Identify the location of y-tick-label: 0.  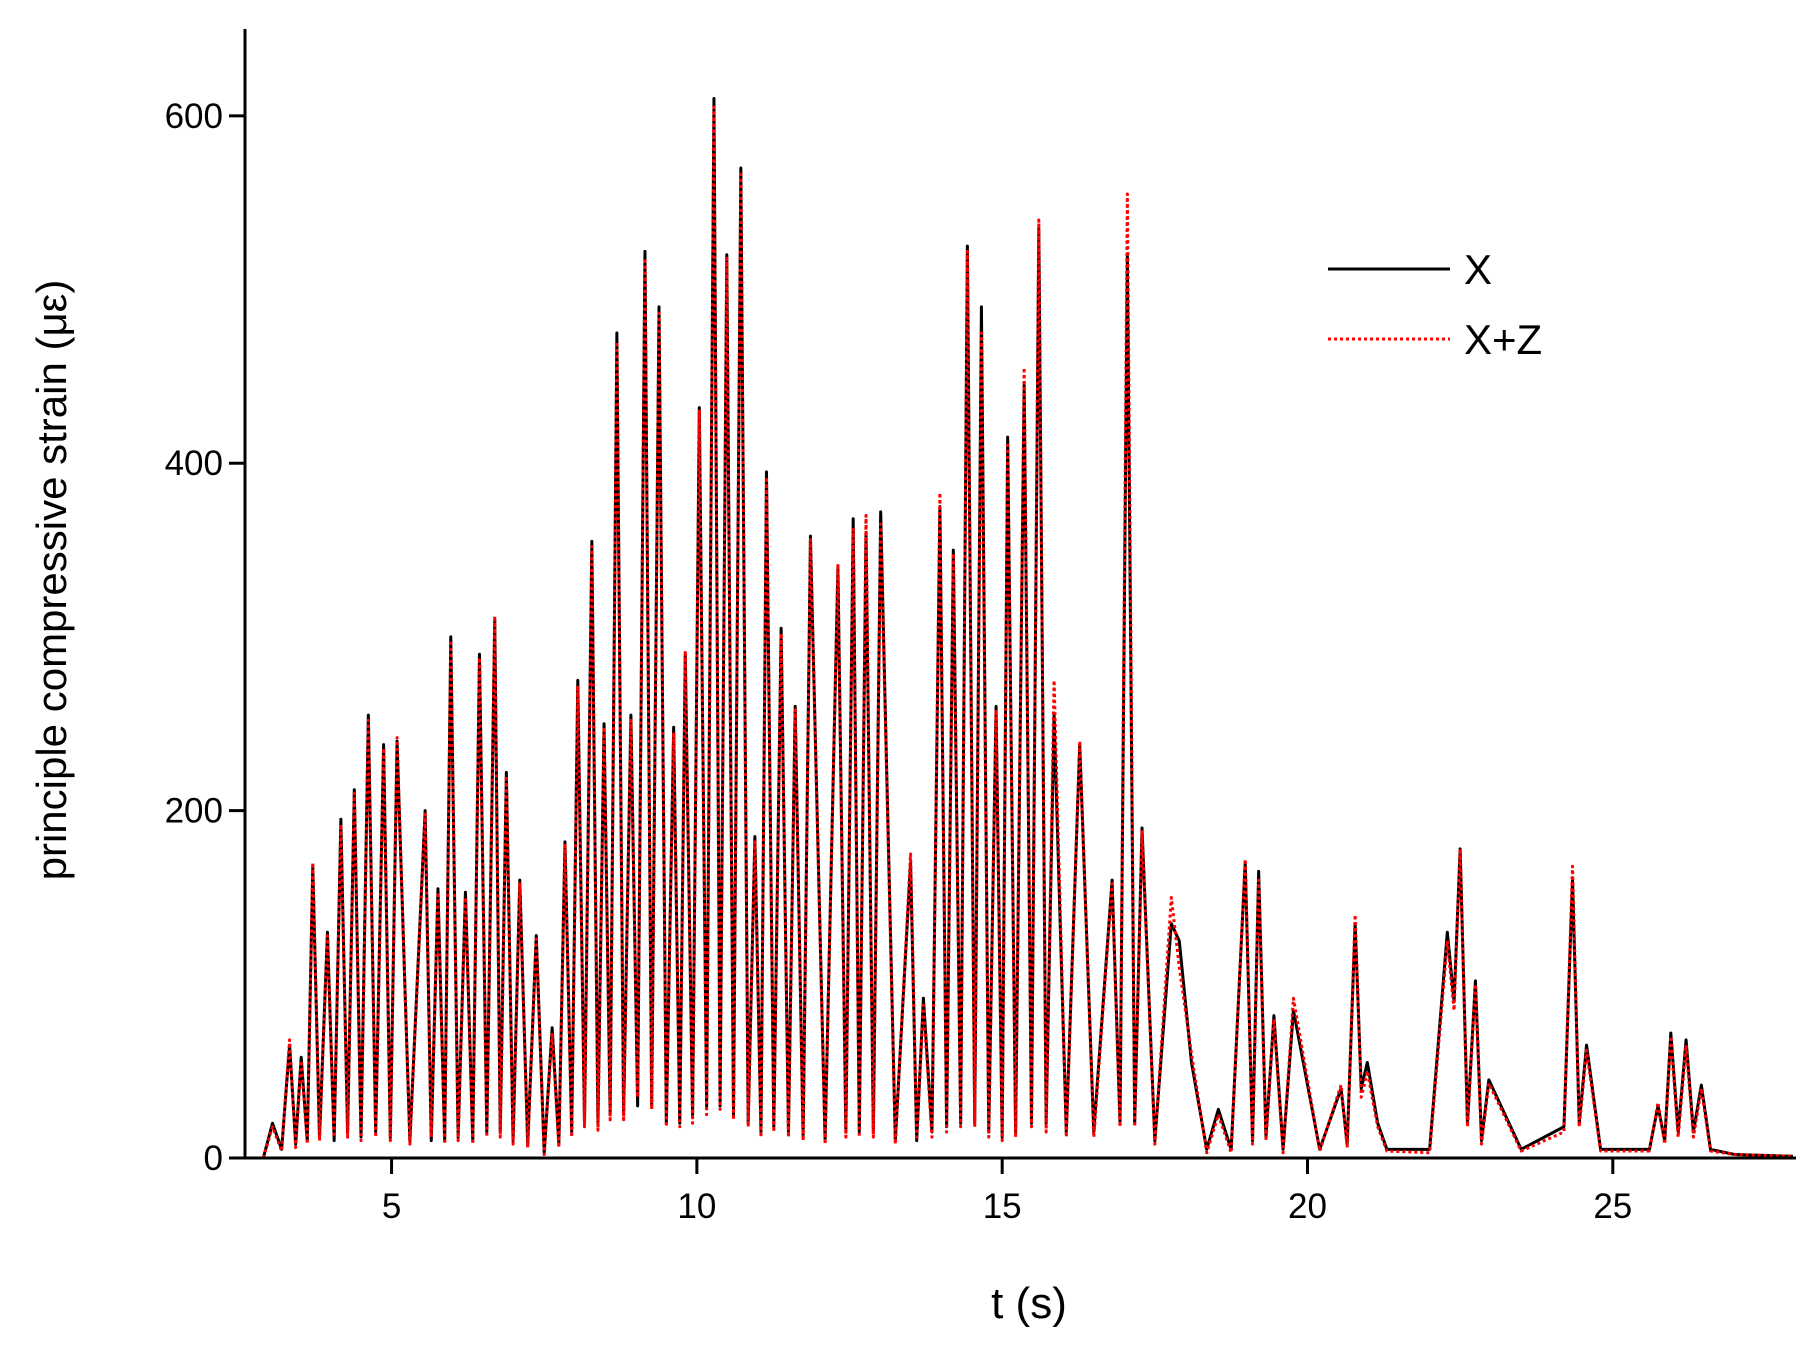
(213, 1158).